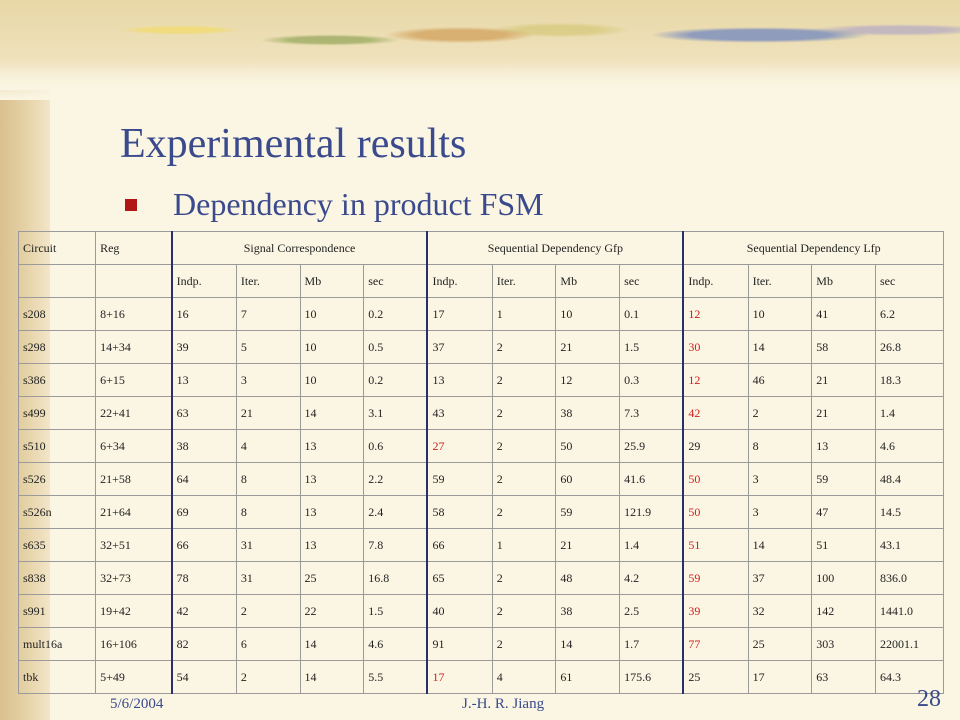 This screenshot has width=960, height=720. Describe the element at coordinates (524, 281) in the screenshot. I see `subheader-gfp-1: Iter.` at that location.